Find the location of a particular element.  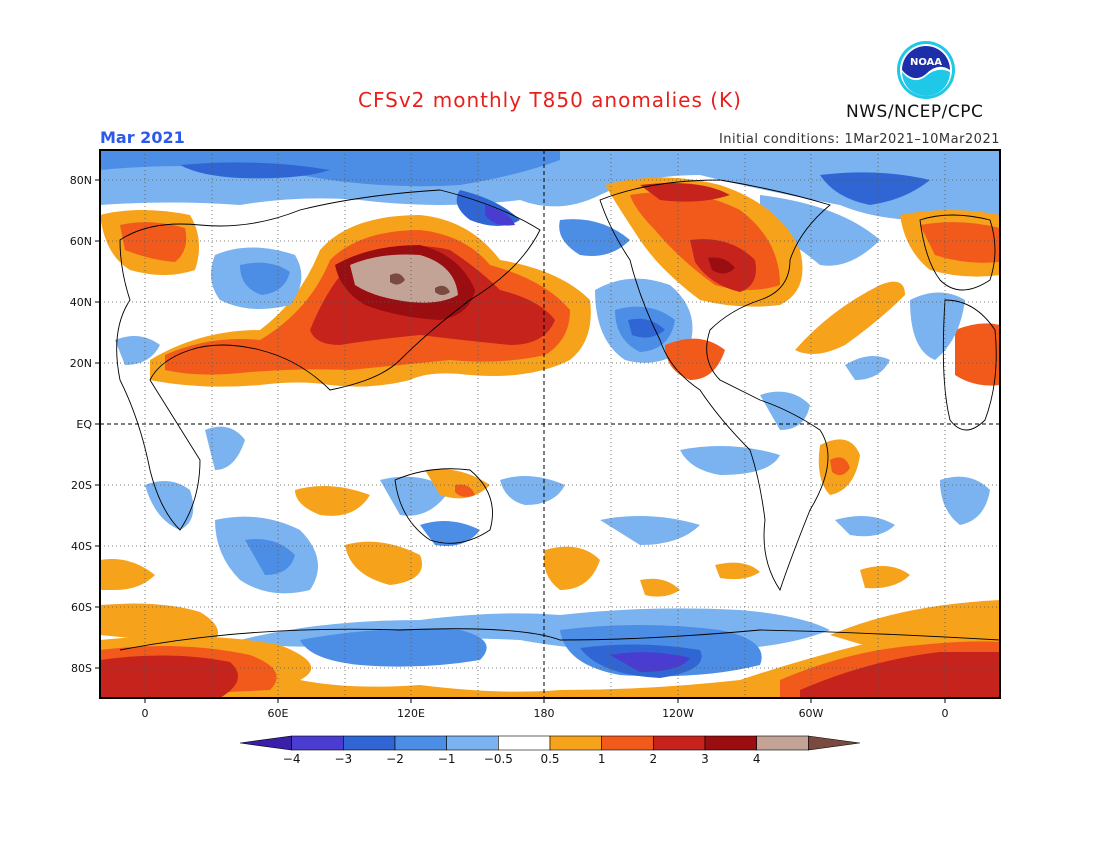

lat-label-40s: 40S is located at coordinates (81, 546).